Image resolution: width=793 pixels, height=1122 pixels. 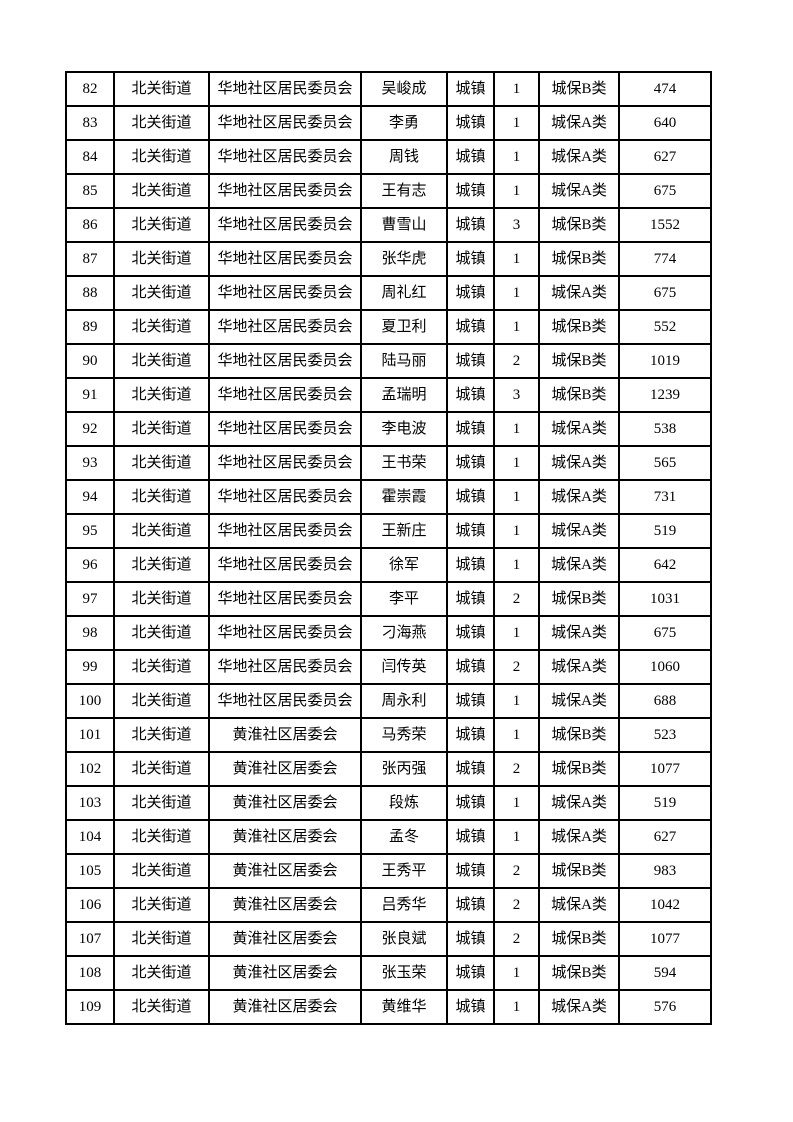 What do you see at coordinates (90, 225) in the screenshot?
I see `cell-serial-no: 86` at bounding box center [90, 225].